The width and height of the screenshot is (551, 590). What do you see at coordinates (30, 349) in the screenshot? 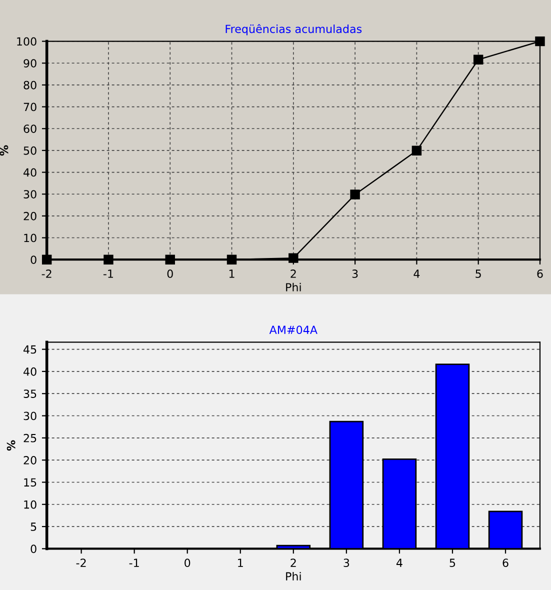
I see `y-tick-label: 45` at bounding box center [30, 349].